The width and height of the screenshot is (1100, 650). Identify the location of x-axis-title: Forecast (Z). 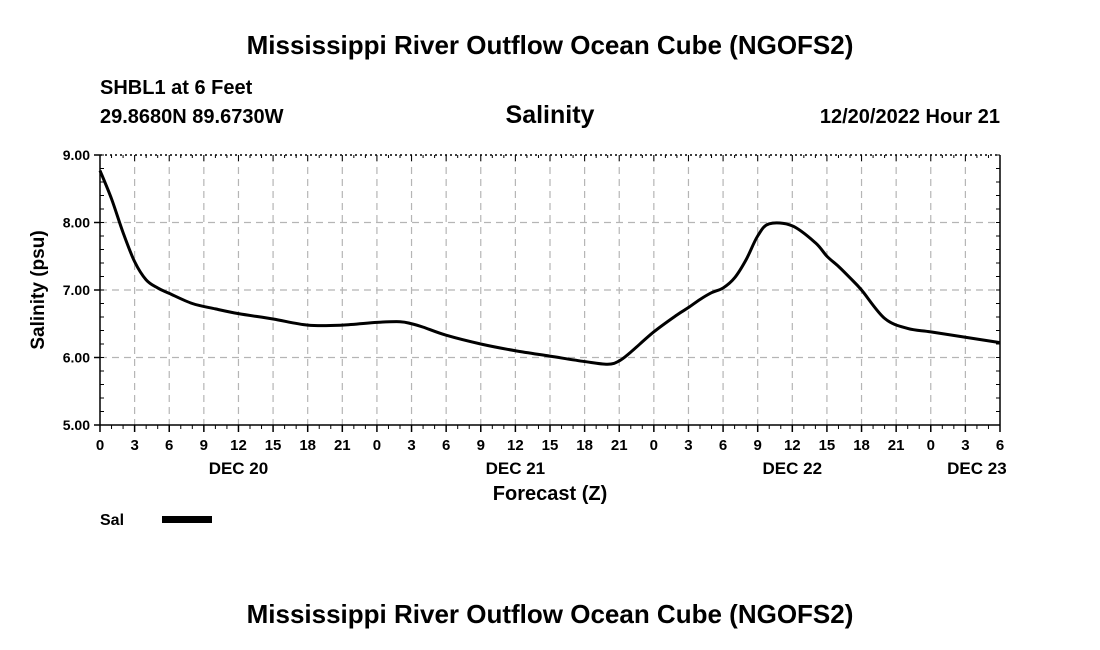
(550, 494).